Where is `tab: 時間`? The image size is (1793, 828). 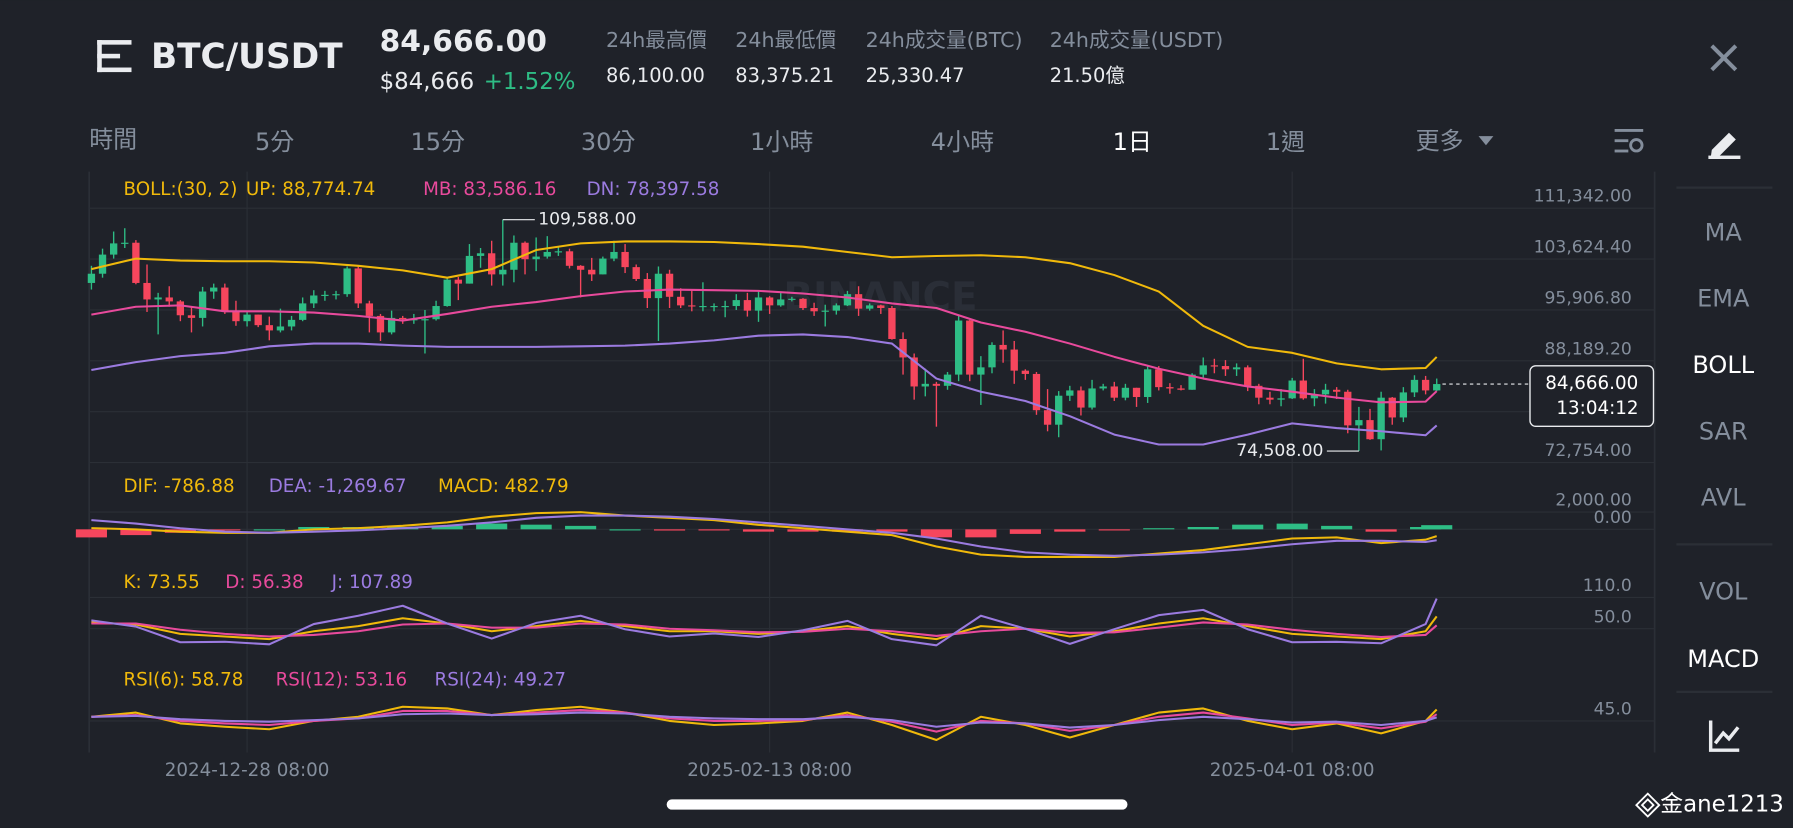 tab: 時間 is located at coordinates (113, 140).